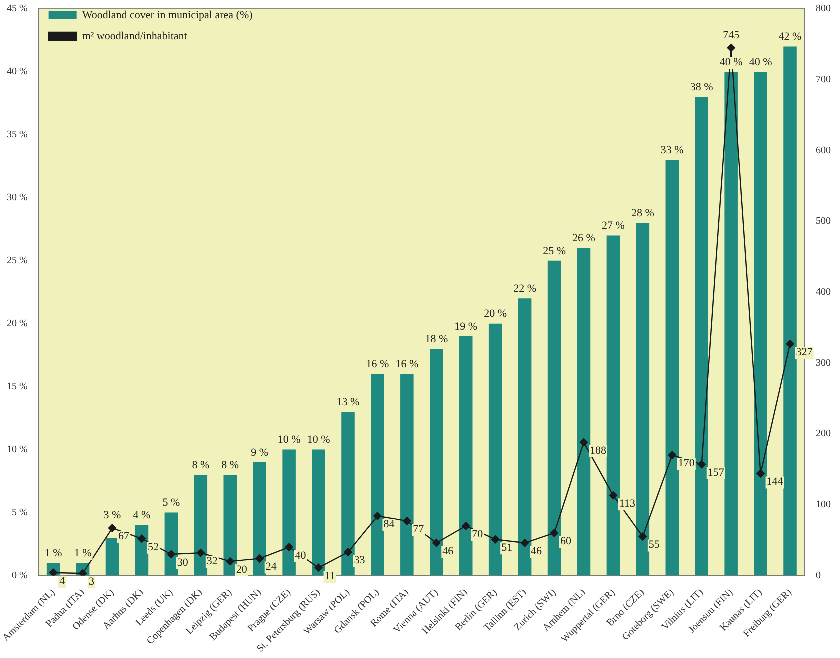 The image size is (840, 658). What do you see at coordinates (153, 547) in the screenshot?
I see `data-label: 52` at bounding box center [153, 547].